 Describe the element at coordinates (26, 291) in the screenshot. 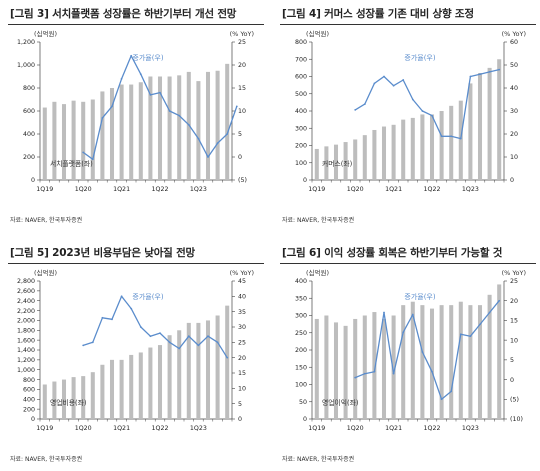

I see `left-tick-label: 2,600` at that location.